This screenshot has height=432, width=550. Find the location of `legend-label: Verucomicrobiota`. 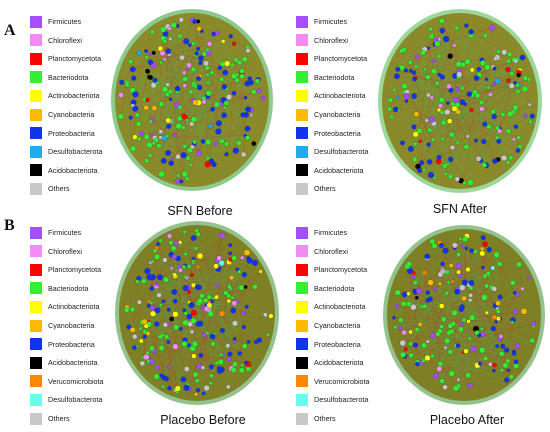

legend-label: Verucomicrobiota is located at coordinates (342, 381).